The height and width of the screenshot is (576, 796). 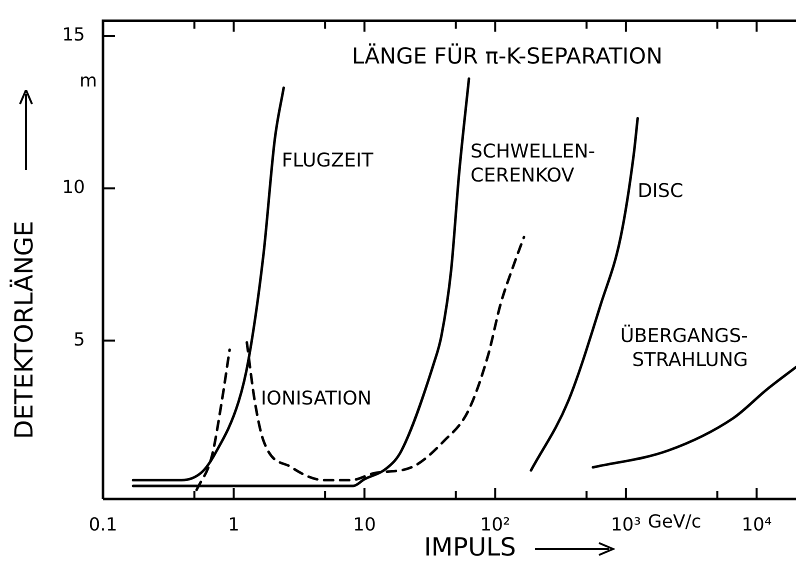 What do you see at coordinates (234, 525) in the screenshot?
I see `x-tick-label: 1` at bounding box center [234, 525].